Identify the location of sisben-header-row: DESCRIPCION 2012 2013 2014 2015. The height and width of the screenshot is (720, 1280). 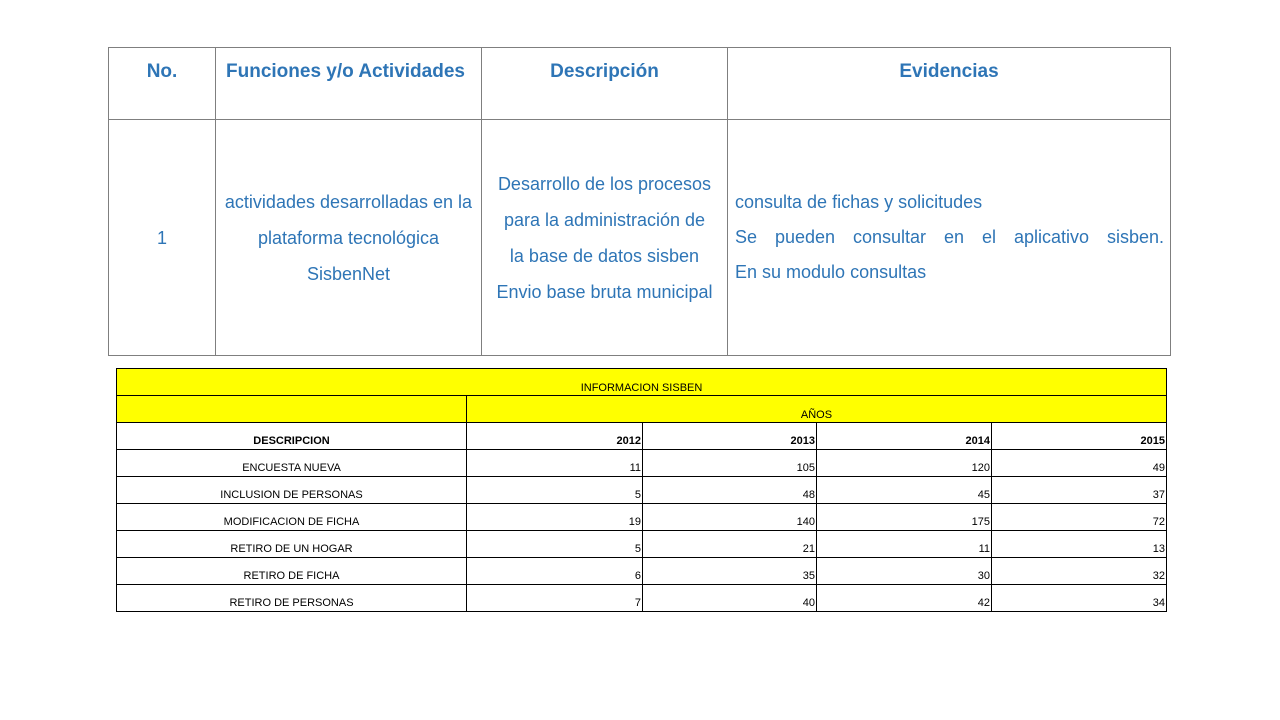
(642, 436).